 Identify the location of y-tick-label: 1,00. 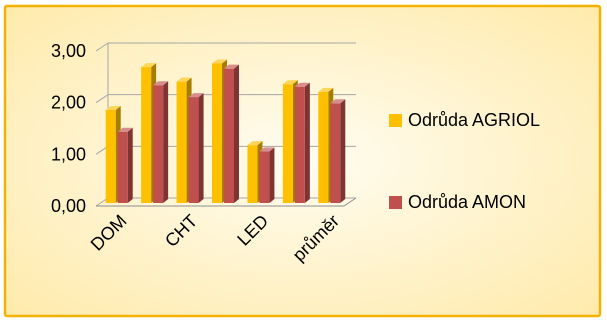
(68, 154).